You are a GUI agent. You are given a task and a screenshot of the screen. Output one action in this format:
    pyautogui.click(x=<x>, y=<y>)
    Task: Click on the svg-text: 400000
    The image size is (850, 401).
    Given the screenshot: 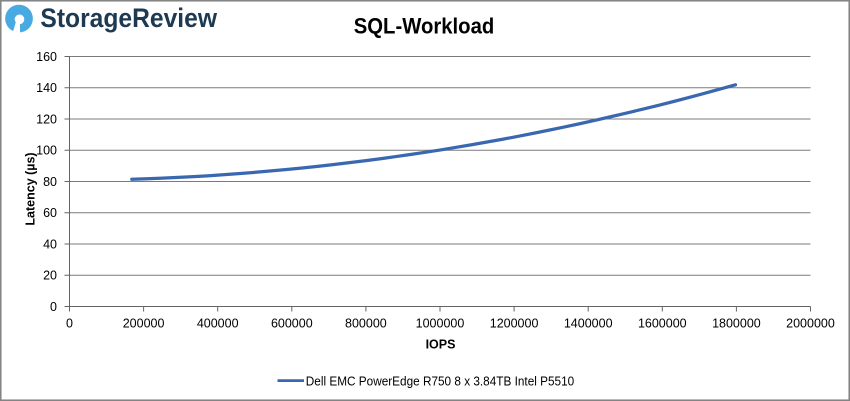 What is the action you would take?
    pyautogui.click(x=218, y=324)
    